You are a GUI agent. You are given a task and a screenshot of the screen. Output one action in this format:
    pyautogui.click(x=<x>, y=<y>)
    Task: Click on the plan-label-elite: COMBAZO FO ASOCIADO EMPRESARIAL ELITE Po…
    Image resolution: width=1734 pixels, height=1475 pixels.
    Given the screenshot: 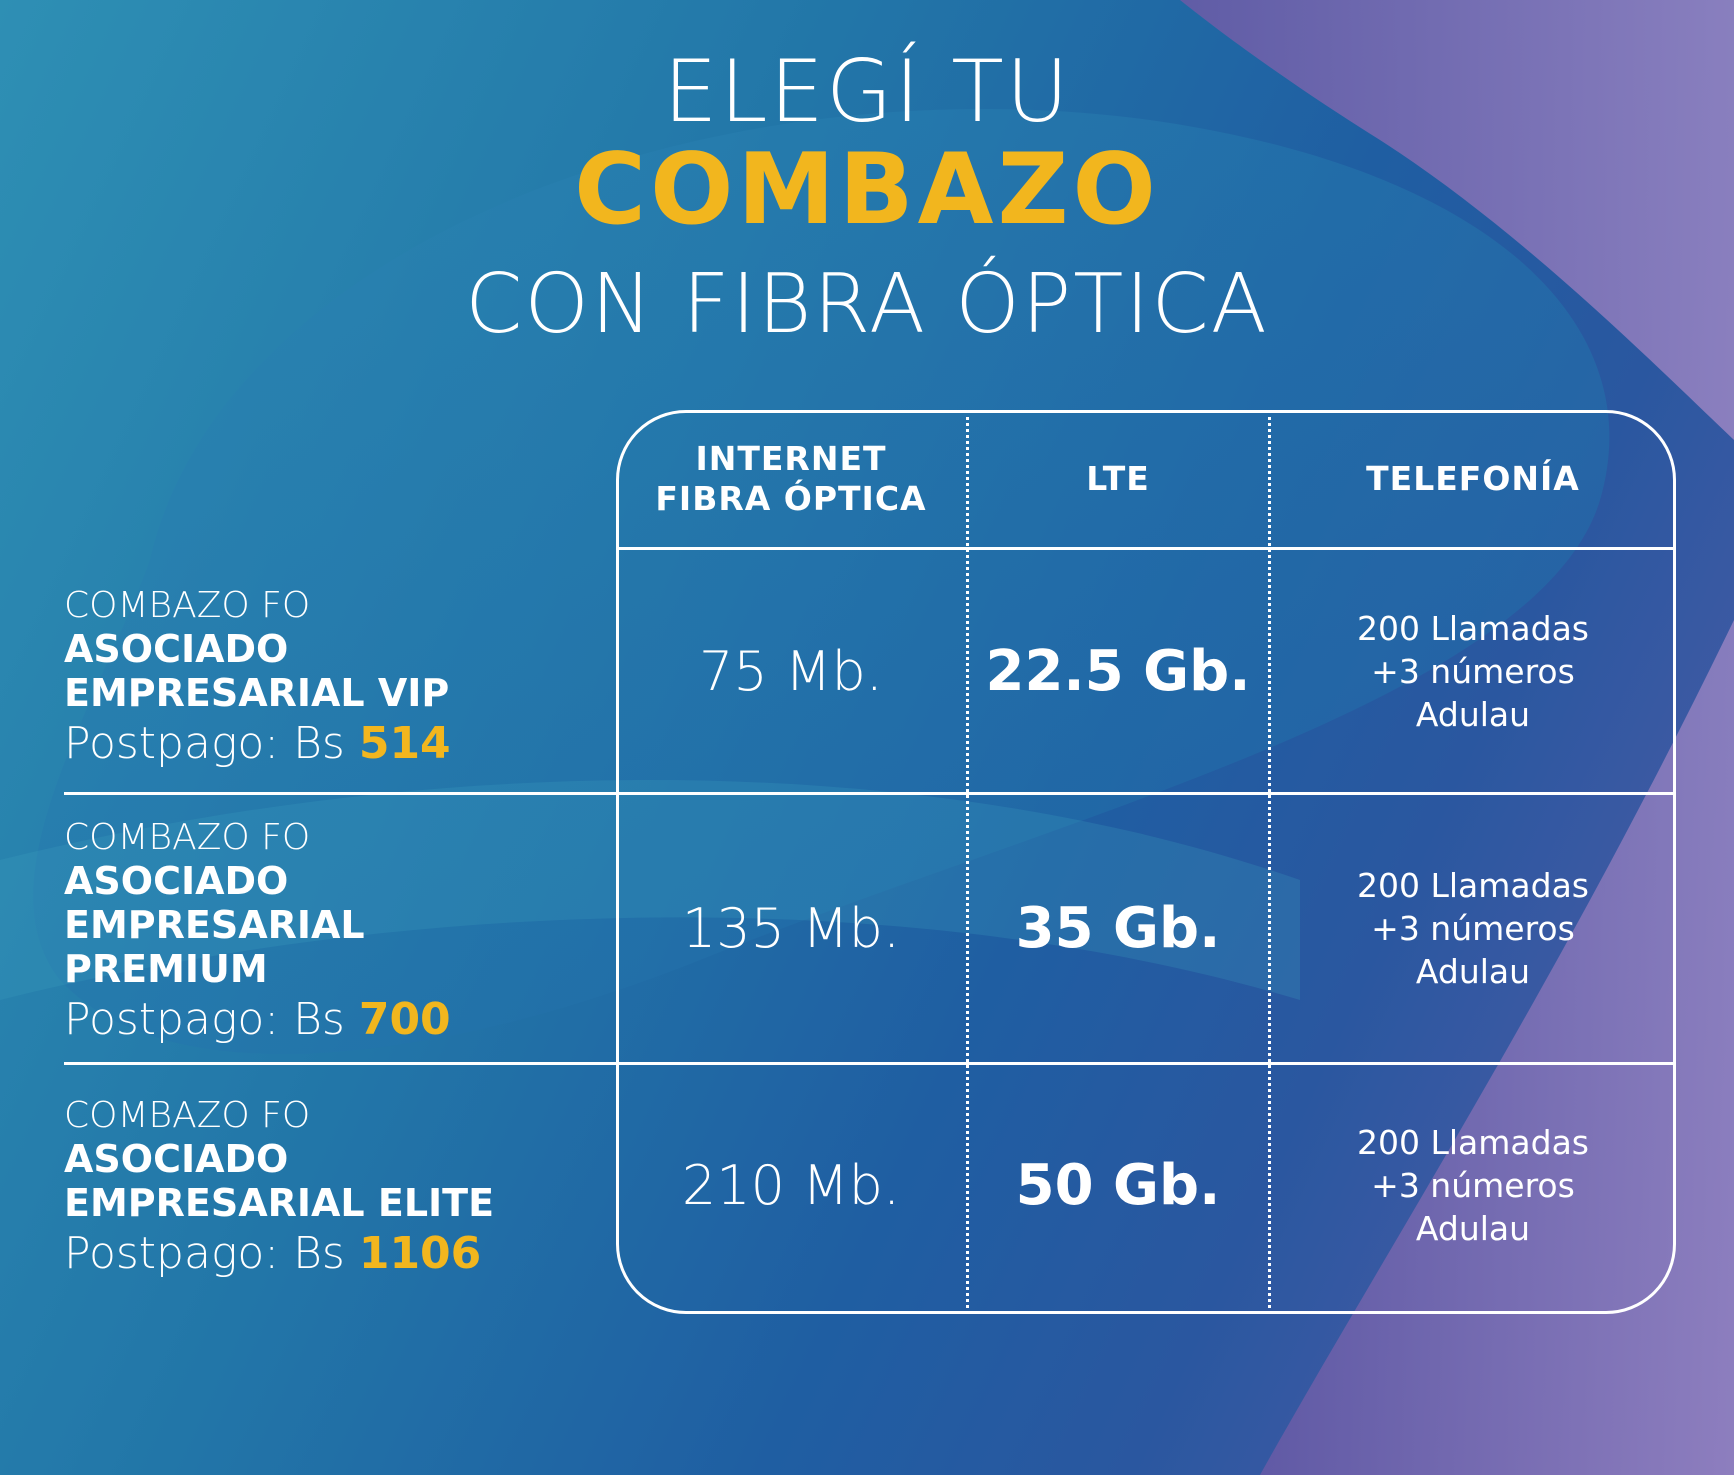 What is the action you would take?
    pyautogui.click(x=336, y=1188)
    